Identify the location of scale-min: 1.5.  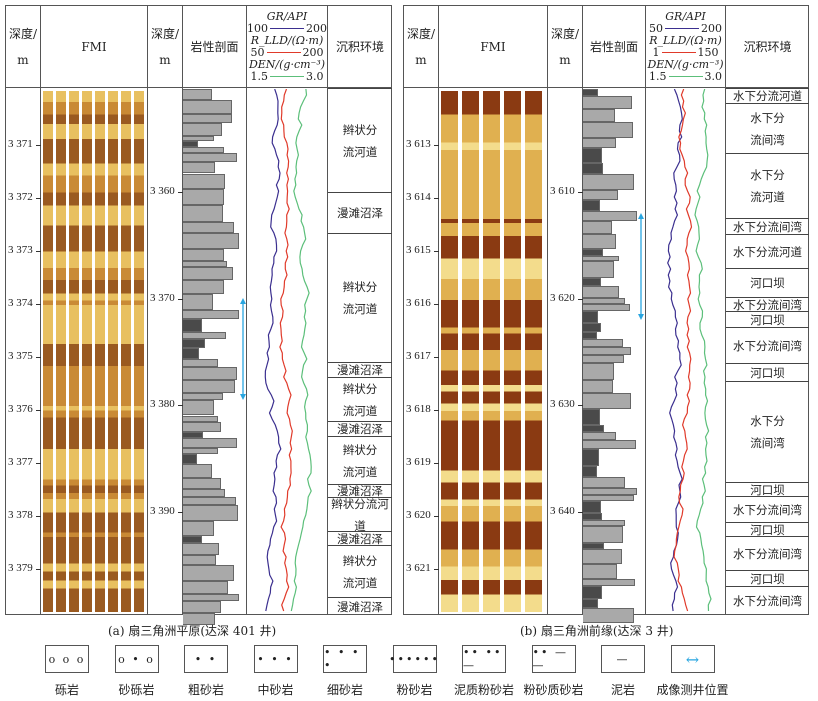
(658, 76).